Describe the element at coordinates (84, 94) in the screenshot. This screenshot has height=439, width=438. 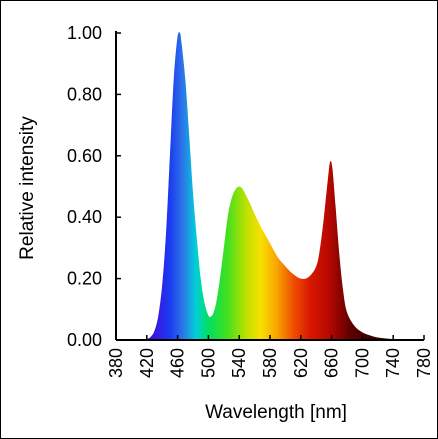
I see `y-tick-label: 0.80` at that location.